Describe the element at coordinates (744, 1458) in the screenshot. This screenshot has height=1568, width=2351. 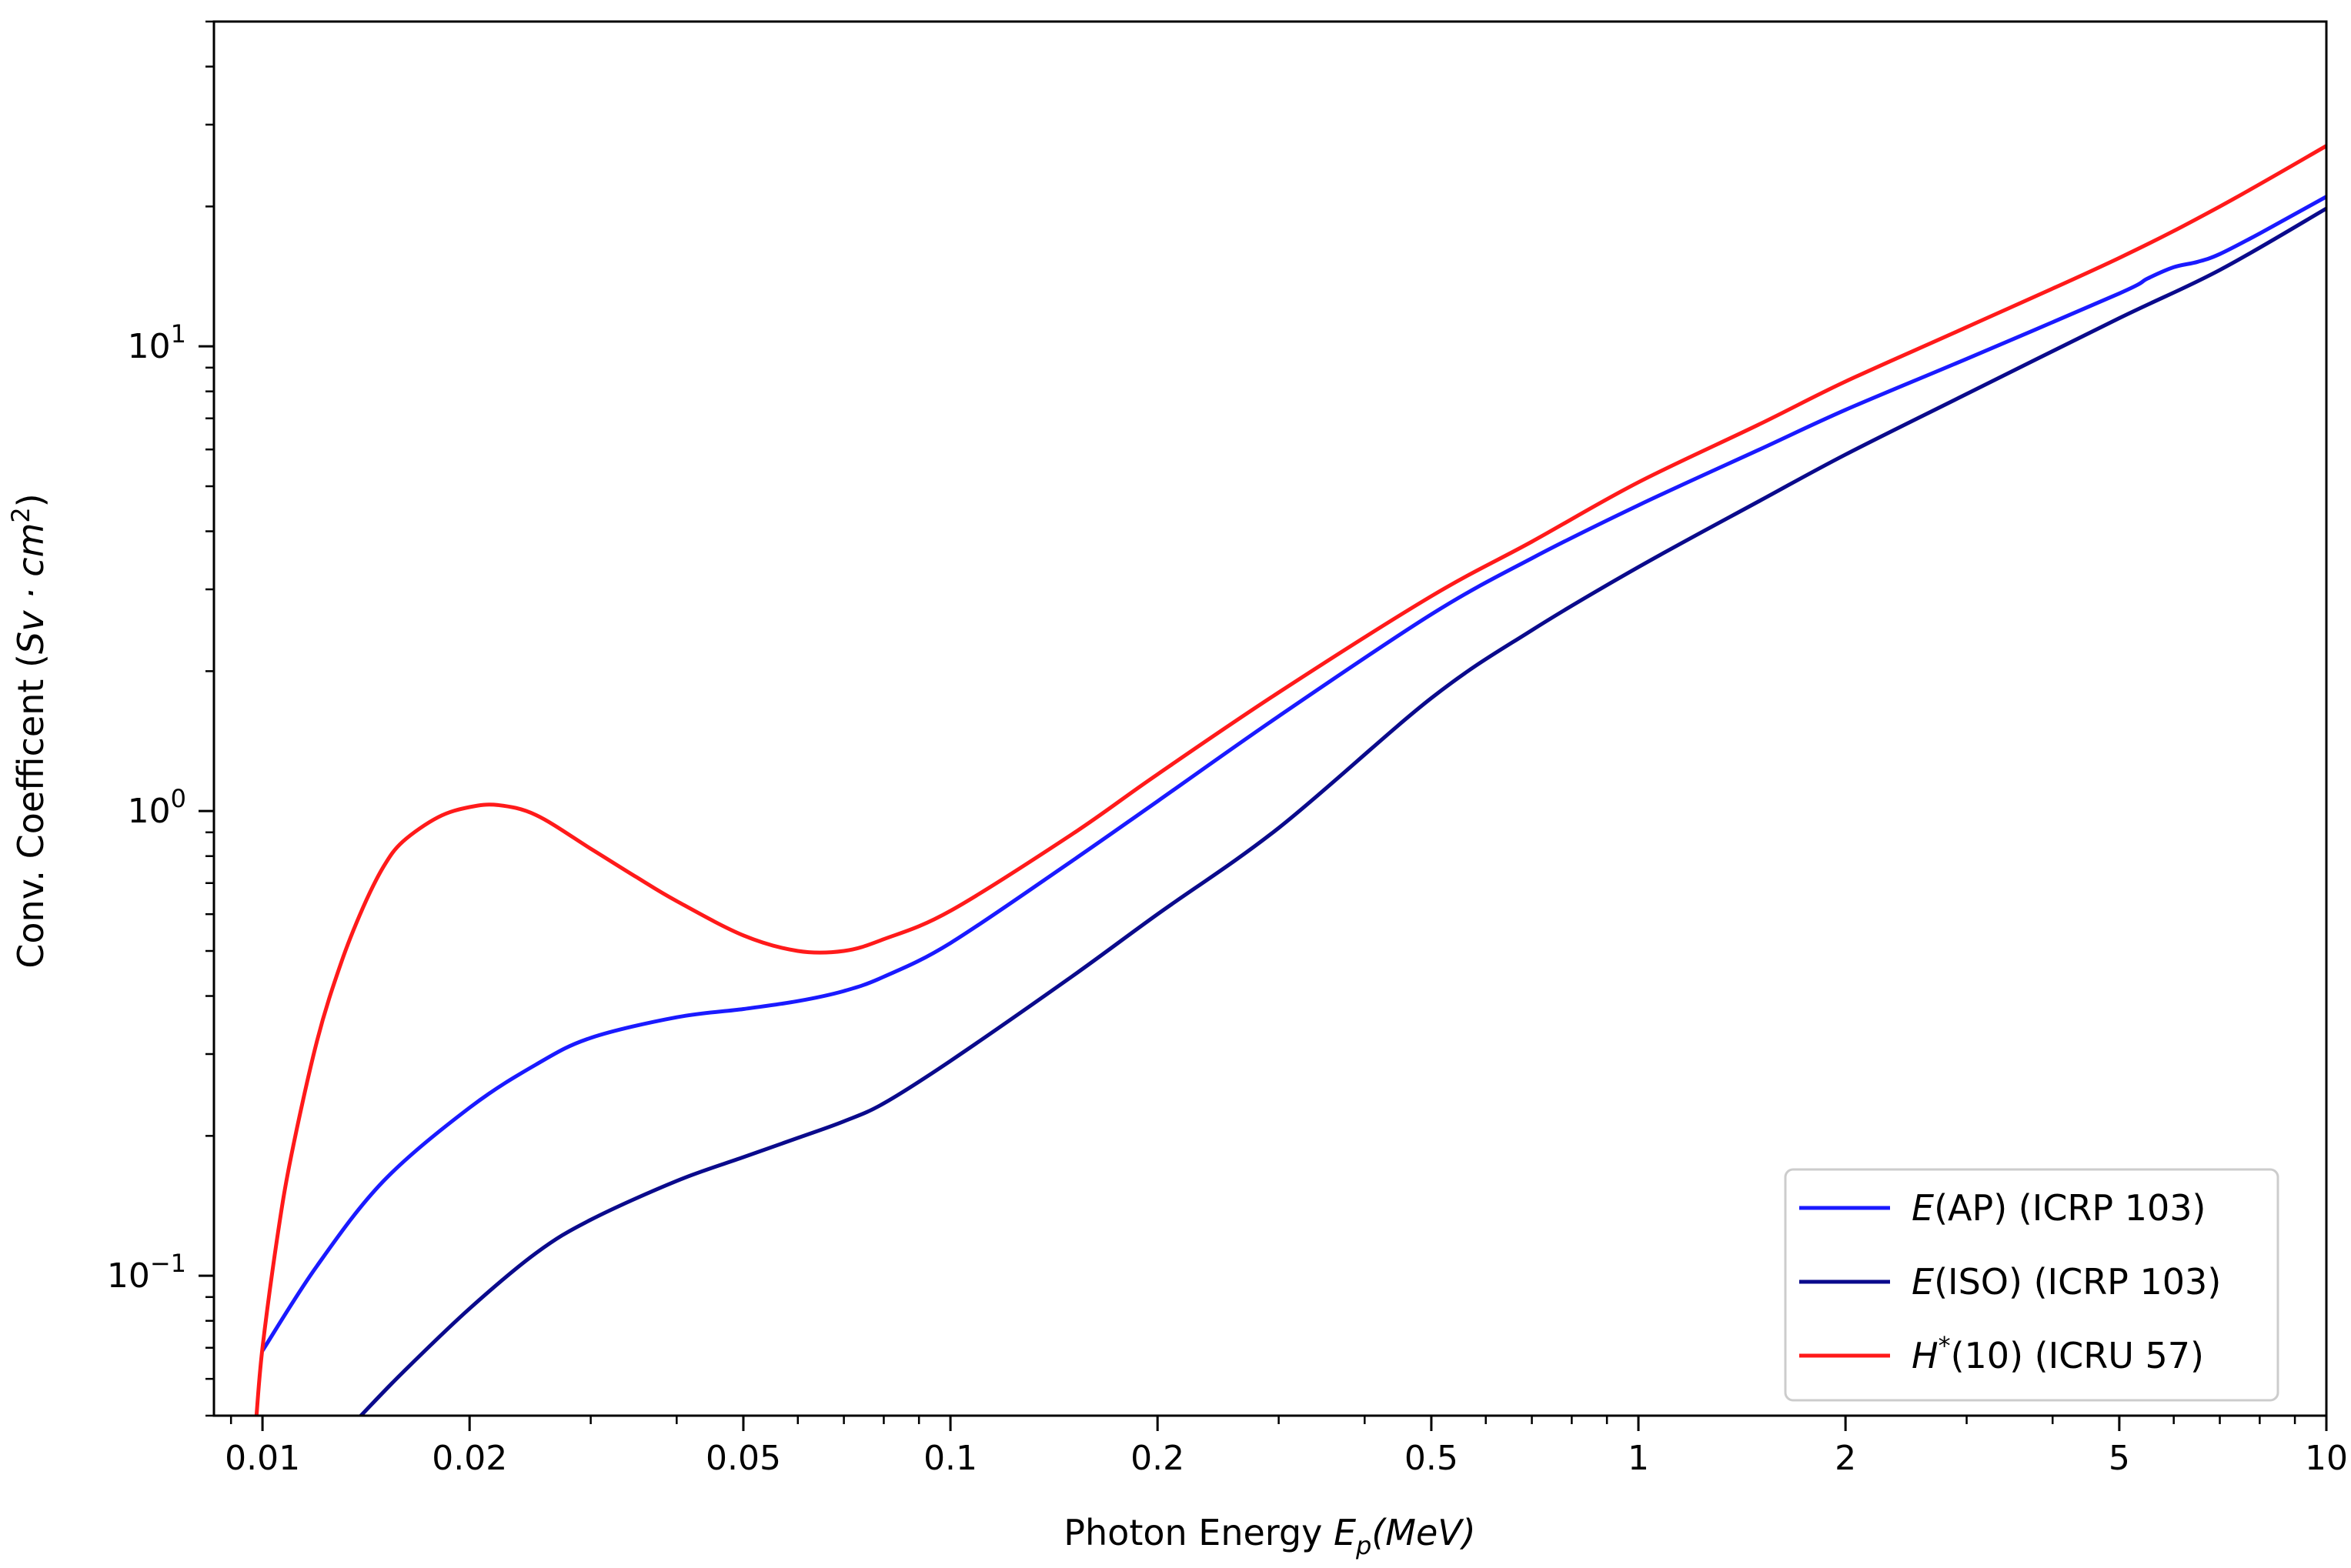
I see `x-tick-label: 0.05` at that location.